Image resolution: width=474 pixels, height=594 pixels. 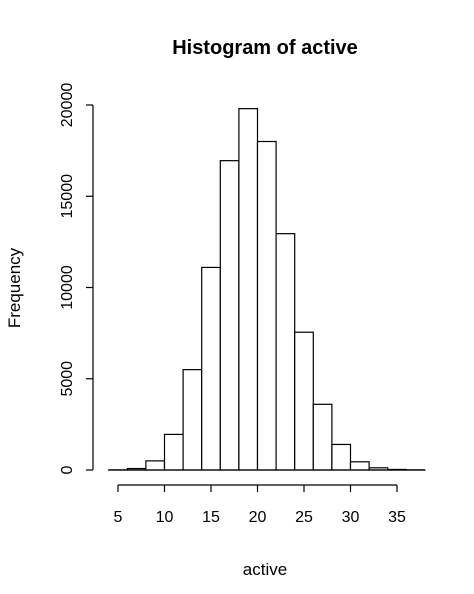 I want to click on y-tick-label: 15000, so click(x=67, y=196).